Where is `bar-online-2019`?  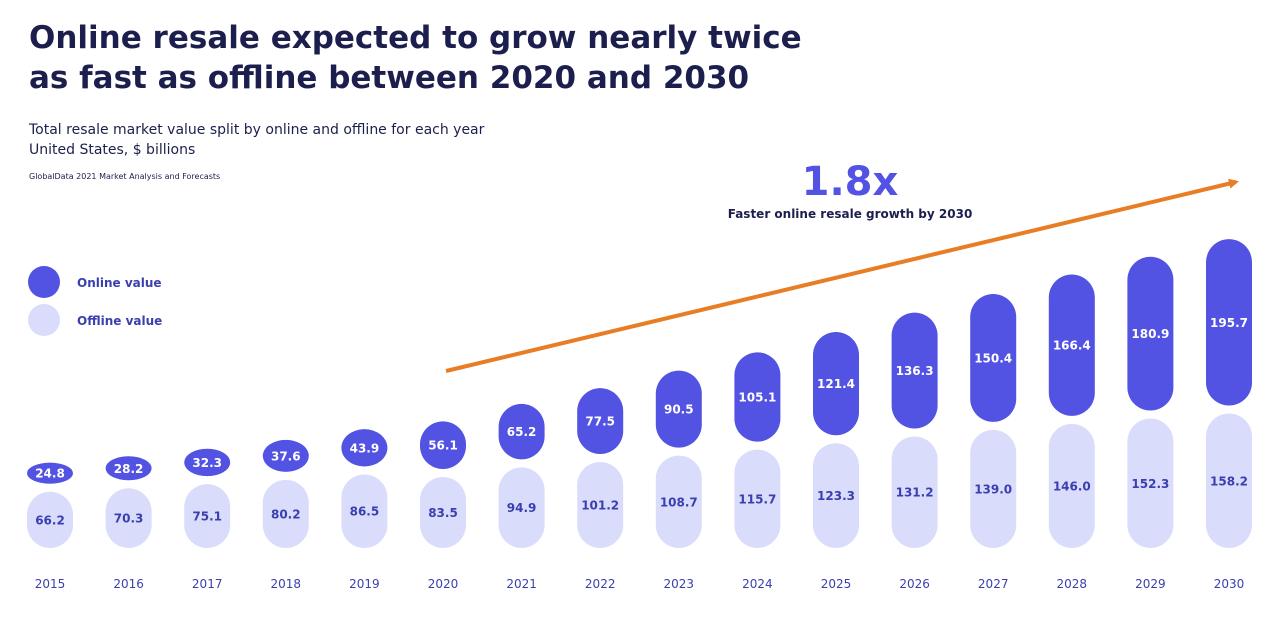
bar-online-2019 is located at coordinates (364, 448).